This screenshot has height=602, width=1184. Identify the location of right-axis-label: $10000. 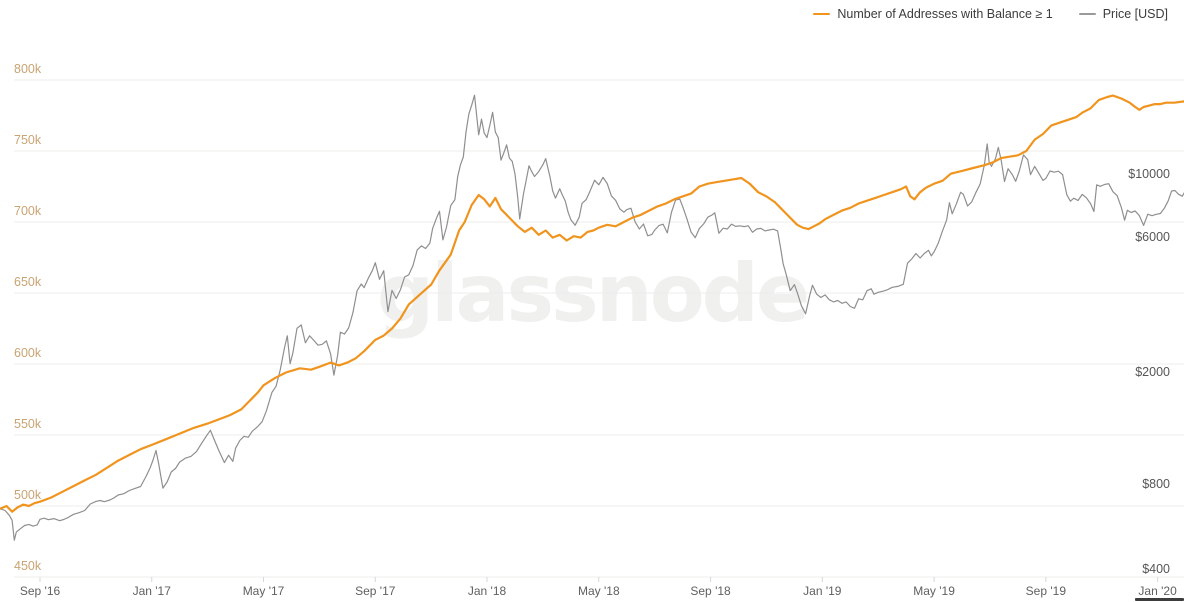
(1149, 174).